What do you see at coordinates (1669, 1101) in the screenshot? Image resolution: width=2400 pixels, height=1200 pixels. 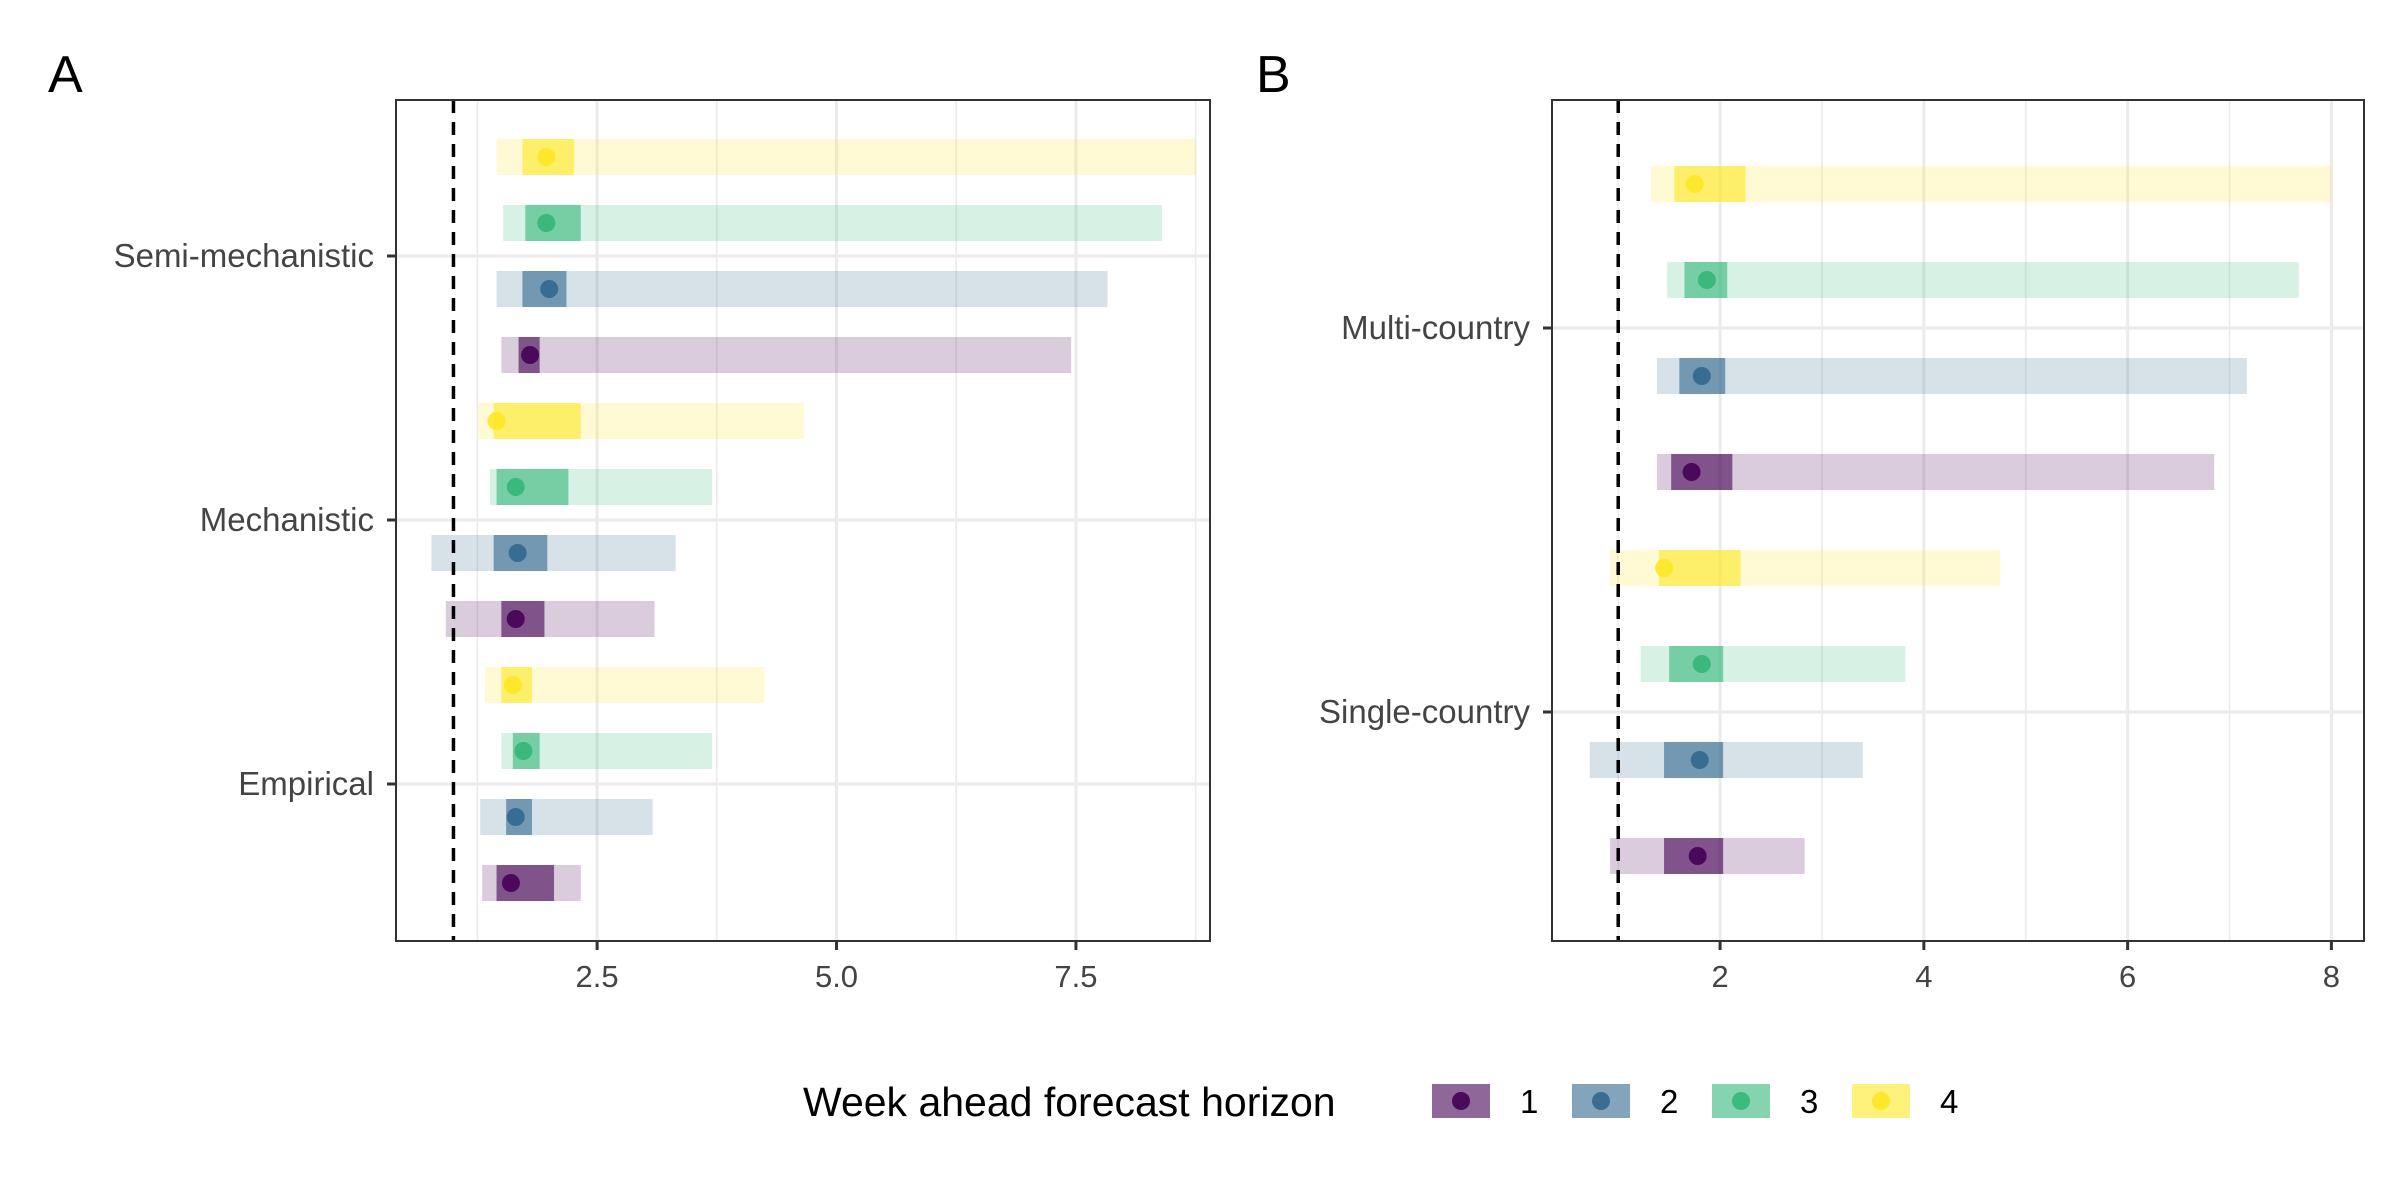 I see `legend-label-2: 2` at bounding box center [1669, 1101].